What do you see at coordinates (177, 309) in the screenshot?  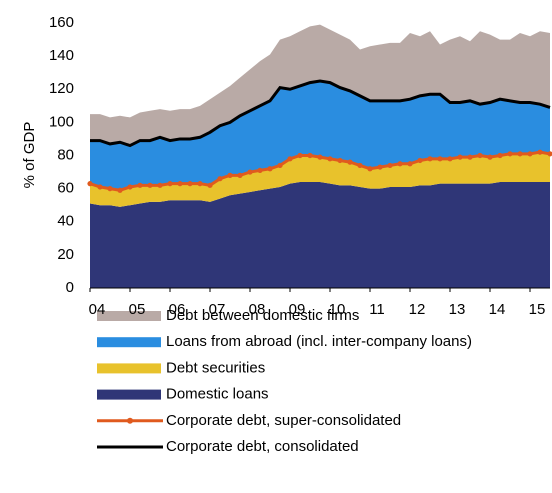 I see `x-tick-label: 06` at bounding box center [177, 309].